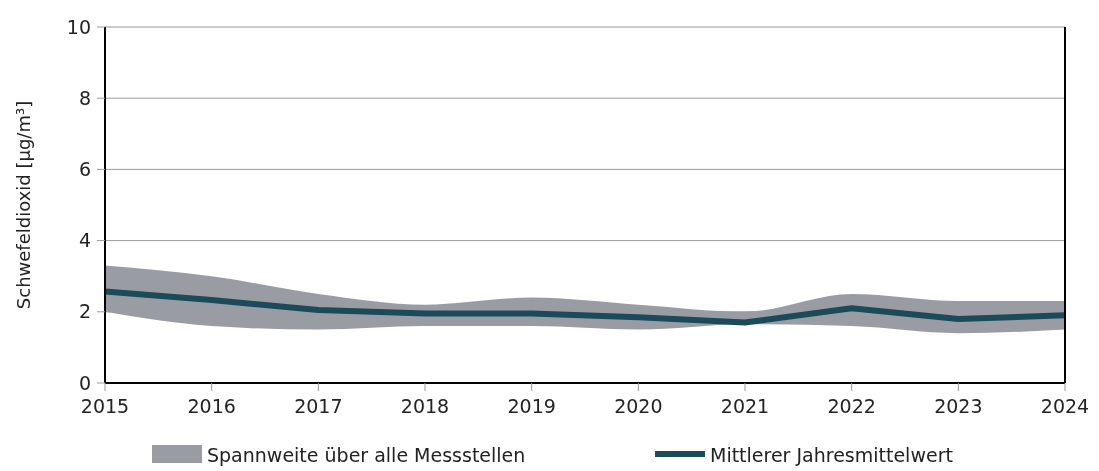 The width and height of the screenshot is (1099, 471). What do you see at coordinates (84, 240) in the screenshot?
I see `y-tick-label: 4` at bounding box center [84, 240].